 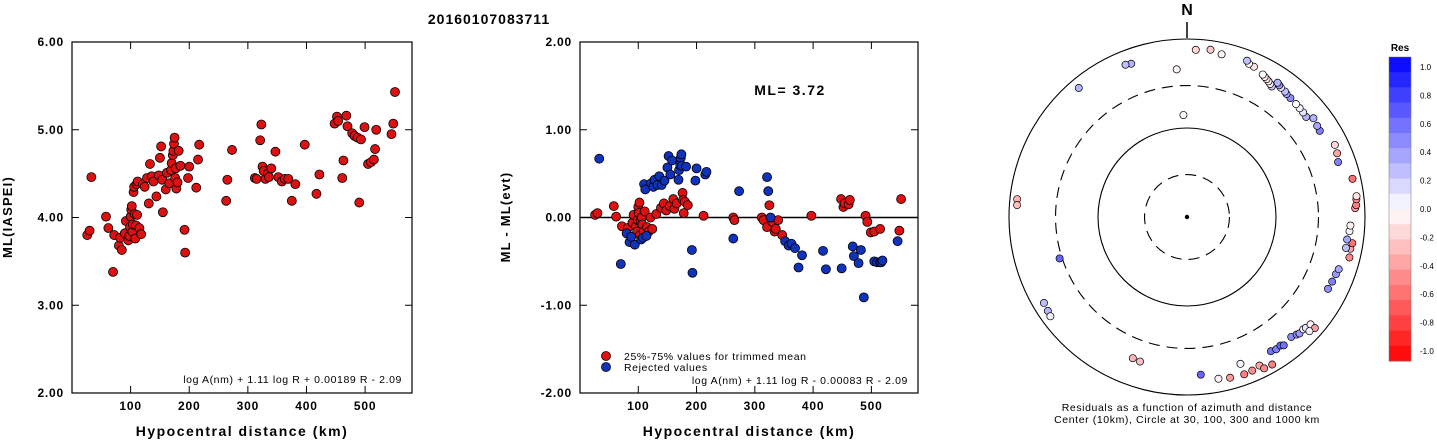 What do you see at coordinates (50, 218) in the screenshot?
I see `left-y-tick-label: 4.00` at bounding box center [50, 218].